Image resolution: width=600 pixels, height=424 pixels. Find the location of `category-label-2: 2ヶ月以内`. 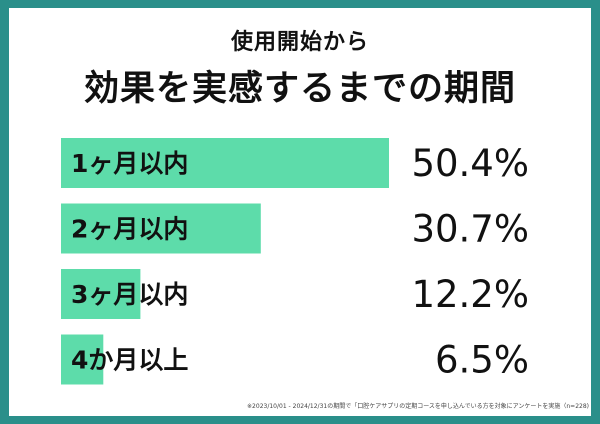

category-label-2: 2ヶ月以内 is located at coordinates (129, 229).